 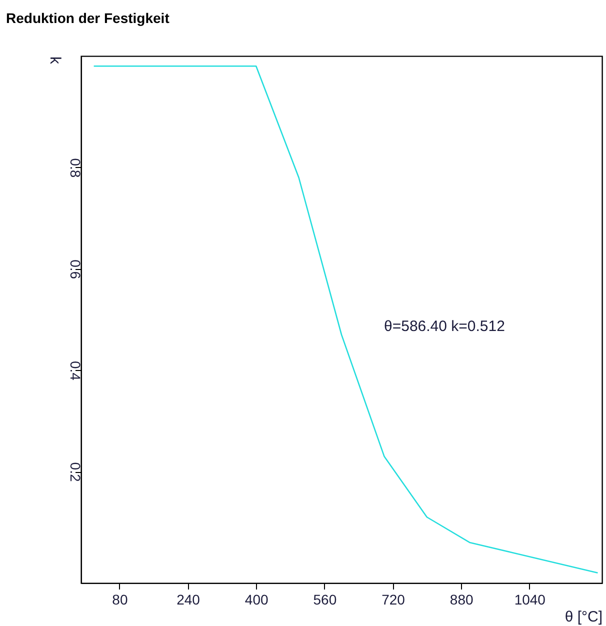 What do you see at coordinates (120, 600) in the screenshot?
I see `x-tick-label: 80` at bounding box center [120, 600].